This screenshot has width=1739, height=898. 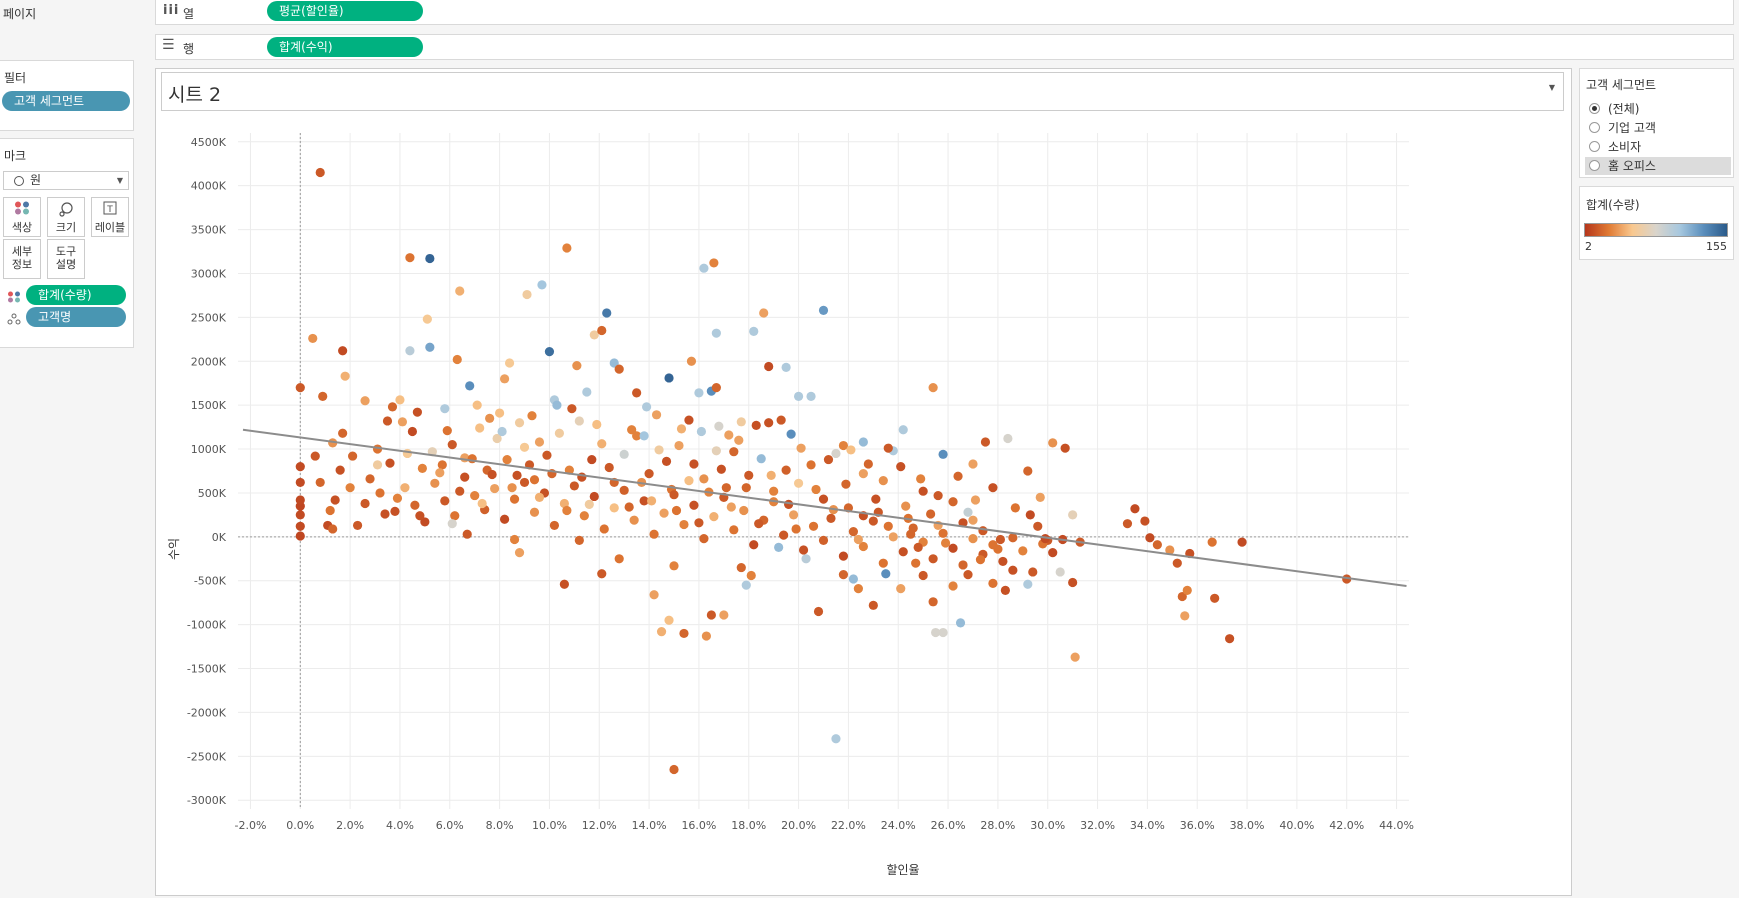 What do you see at coordinates (36, 180) in the screenshot?
I see `mark-type-label: 원` at bounding box center [36, 180].